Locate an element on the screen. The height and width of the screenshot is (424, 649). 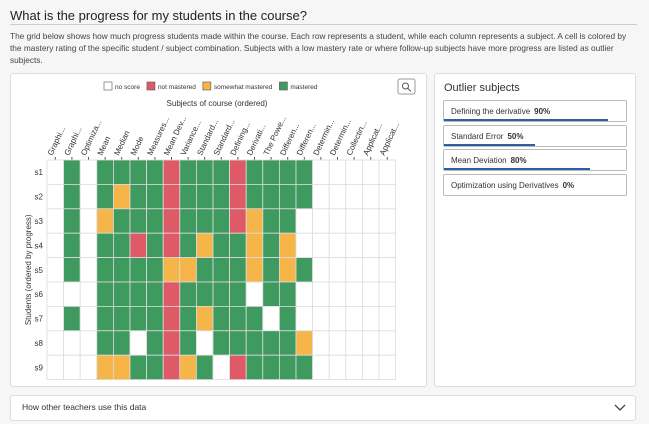
outlier-text: Defining the derivative 90% is located at coordinates (500, 111).